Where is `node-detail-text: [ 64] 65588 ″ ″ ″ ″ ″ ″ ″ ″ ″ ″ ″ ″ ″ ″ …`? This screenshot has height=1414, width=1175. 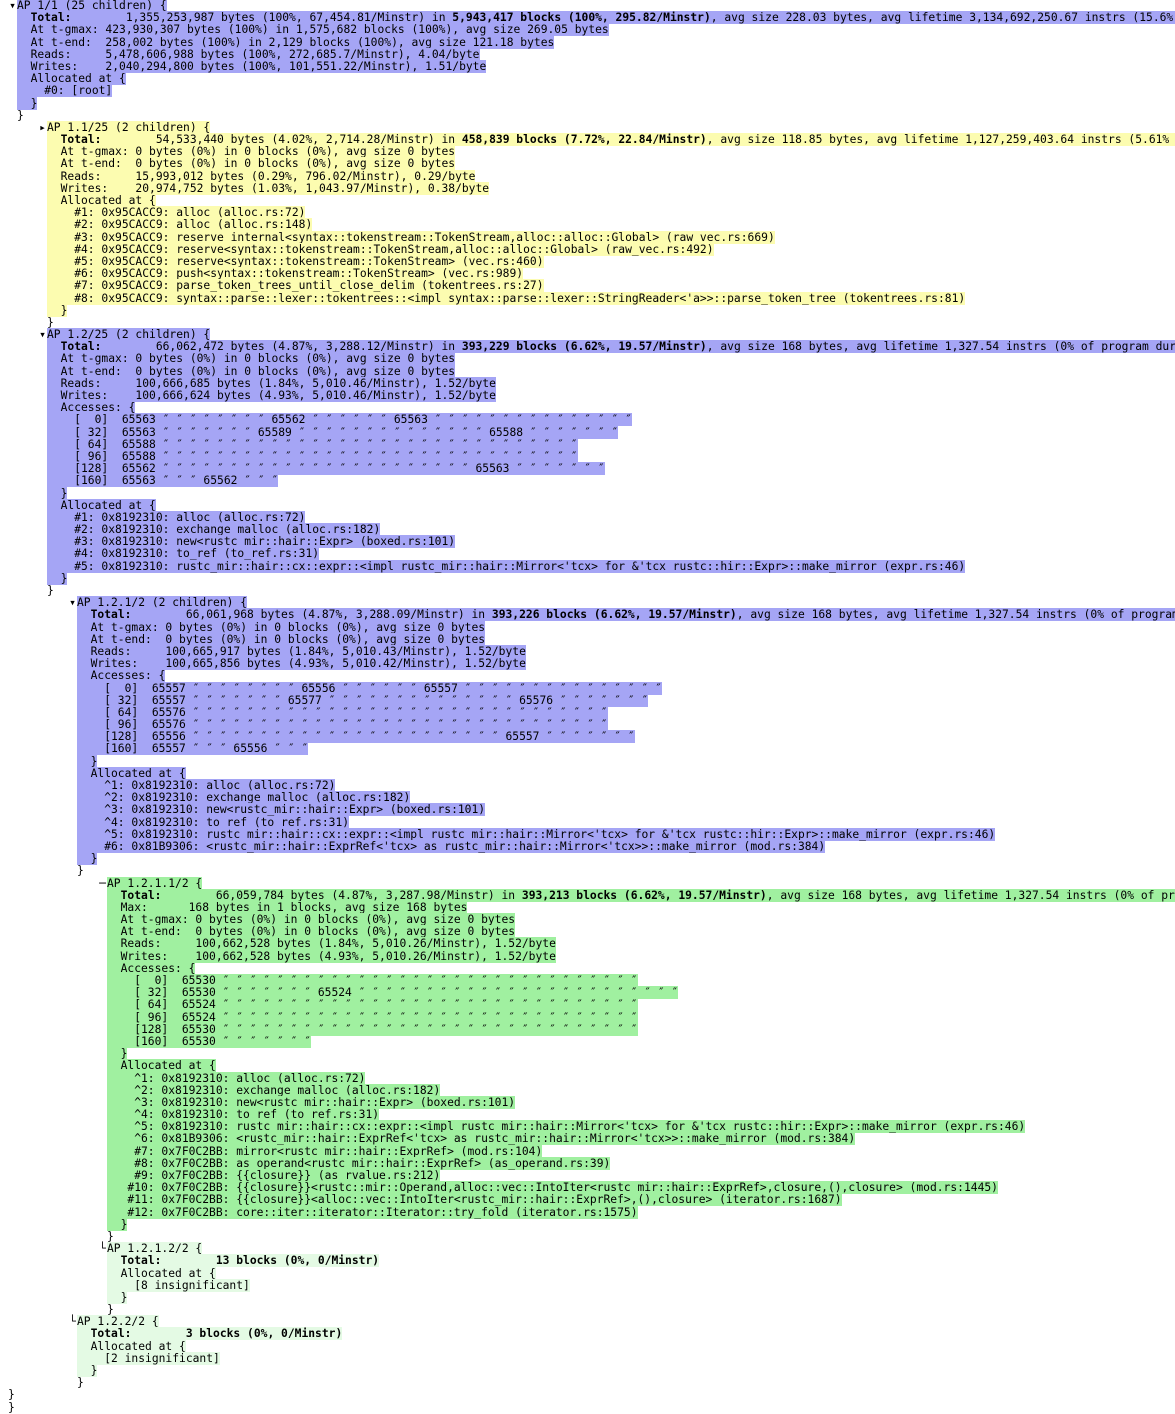
node-detail-text: [ 64] 65588 ″ ″ ″ ″ ″ ″ ″ ″ ″ ″ ″ ″ ″ ″ … is located at coordinates (312, 444).